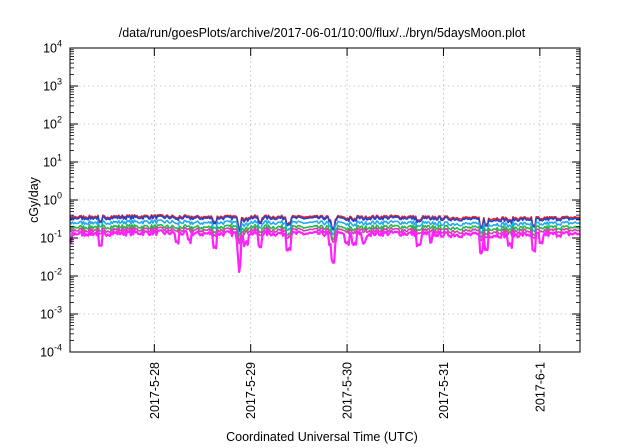  Describe the element at coordinates (52, 161) in the screenshot. I see `y-tick-label: 10¹` at that location.